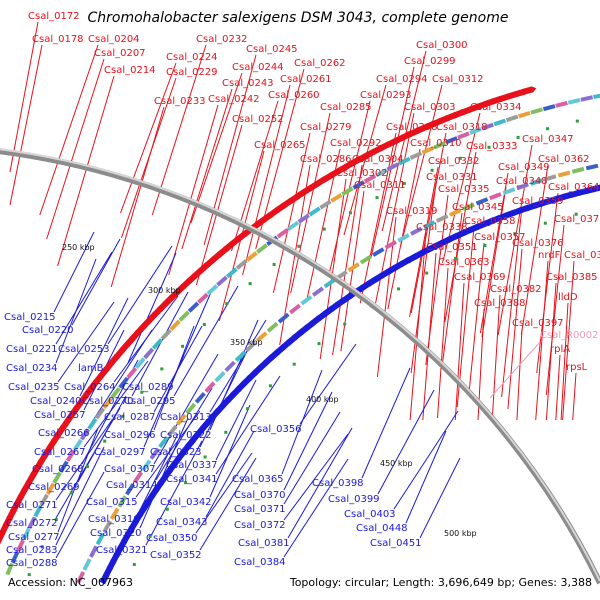 This screenshot has height=600, width=600. Describe the element at coordinates (538, 243) in the screenshot. I see `gene-label: Csal_0376` at that location.